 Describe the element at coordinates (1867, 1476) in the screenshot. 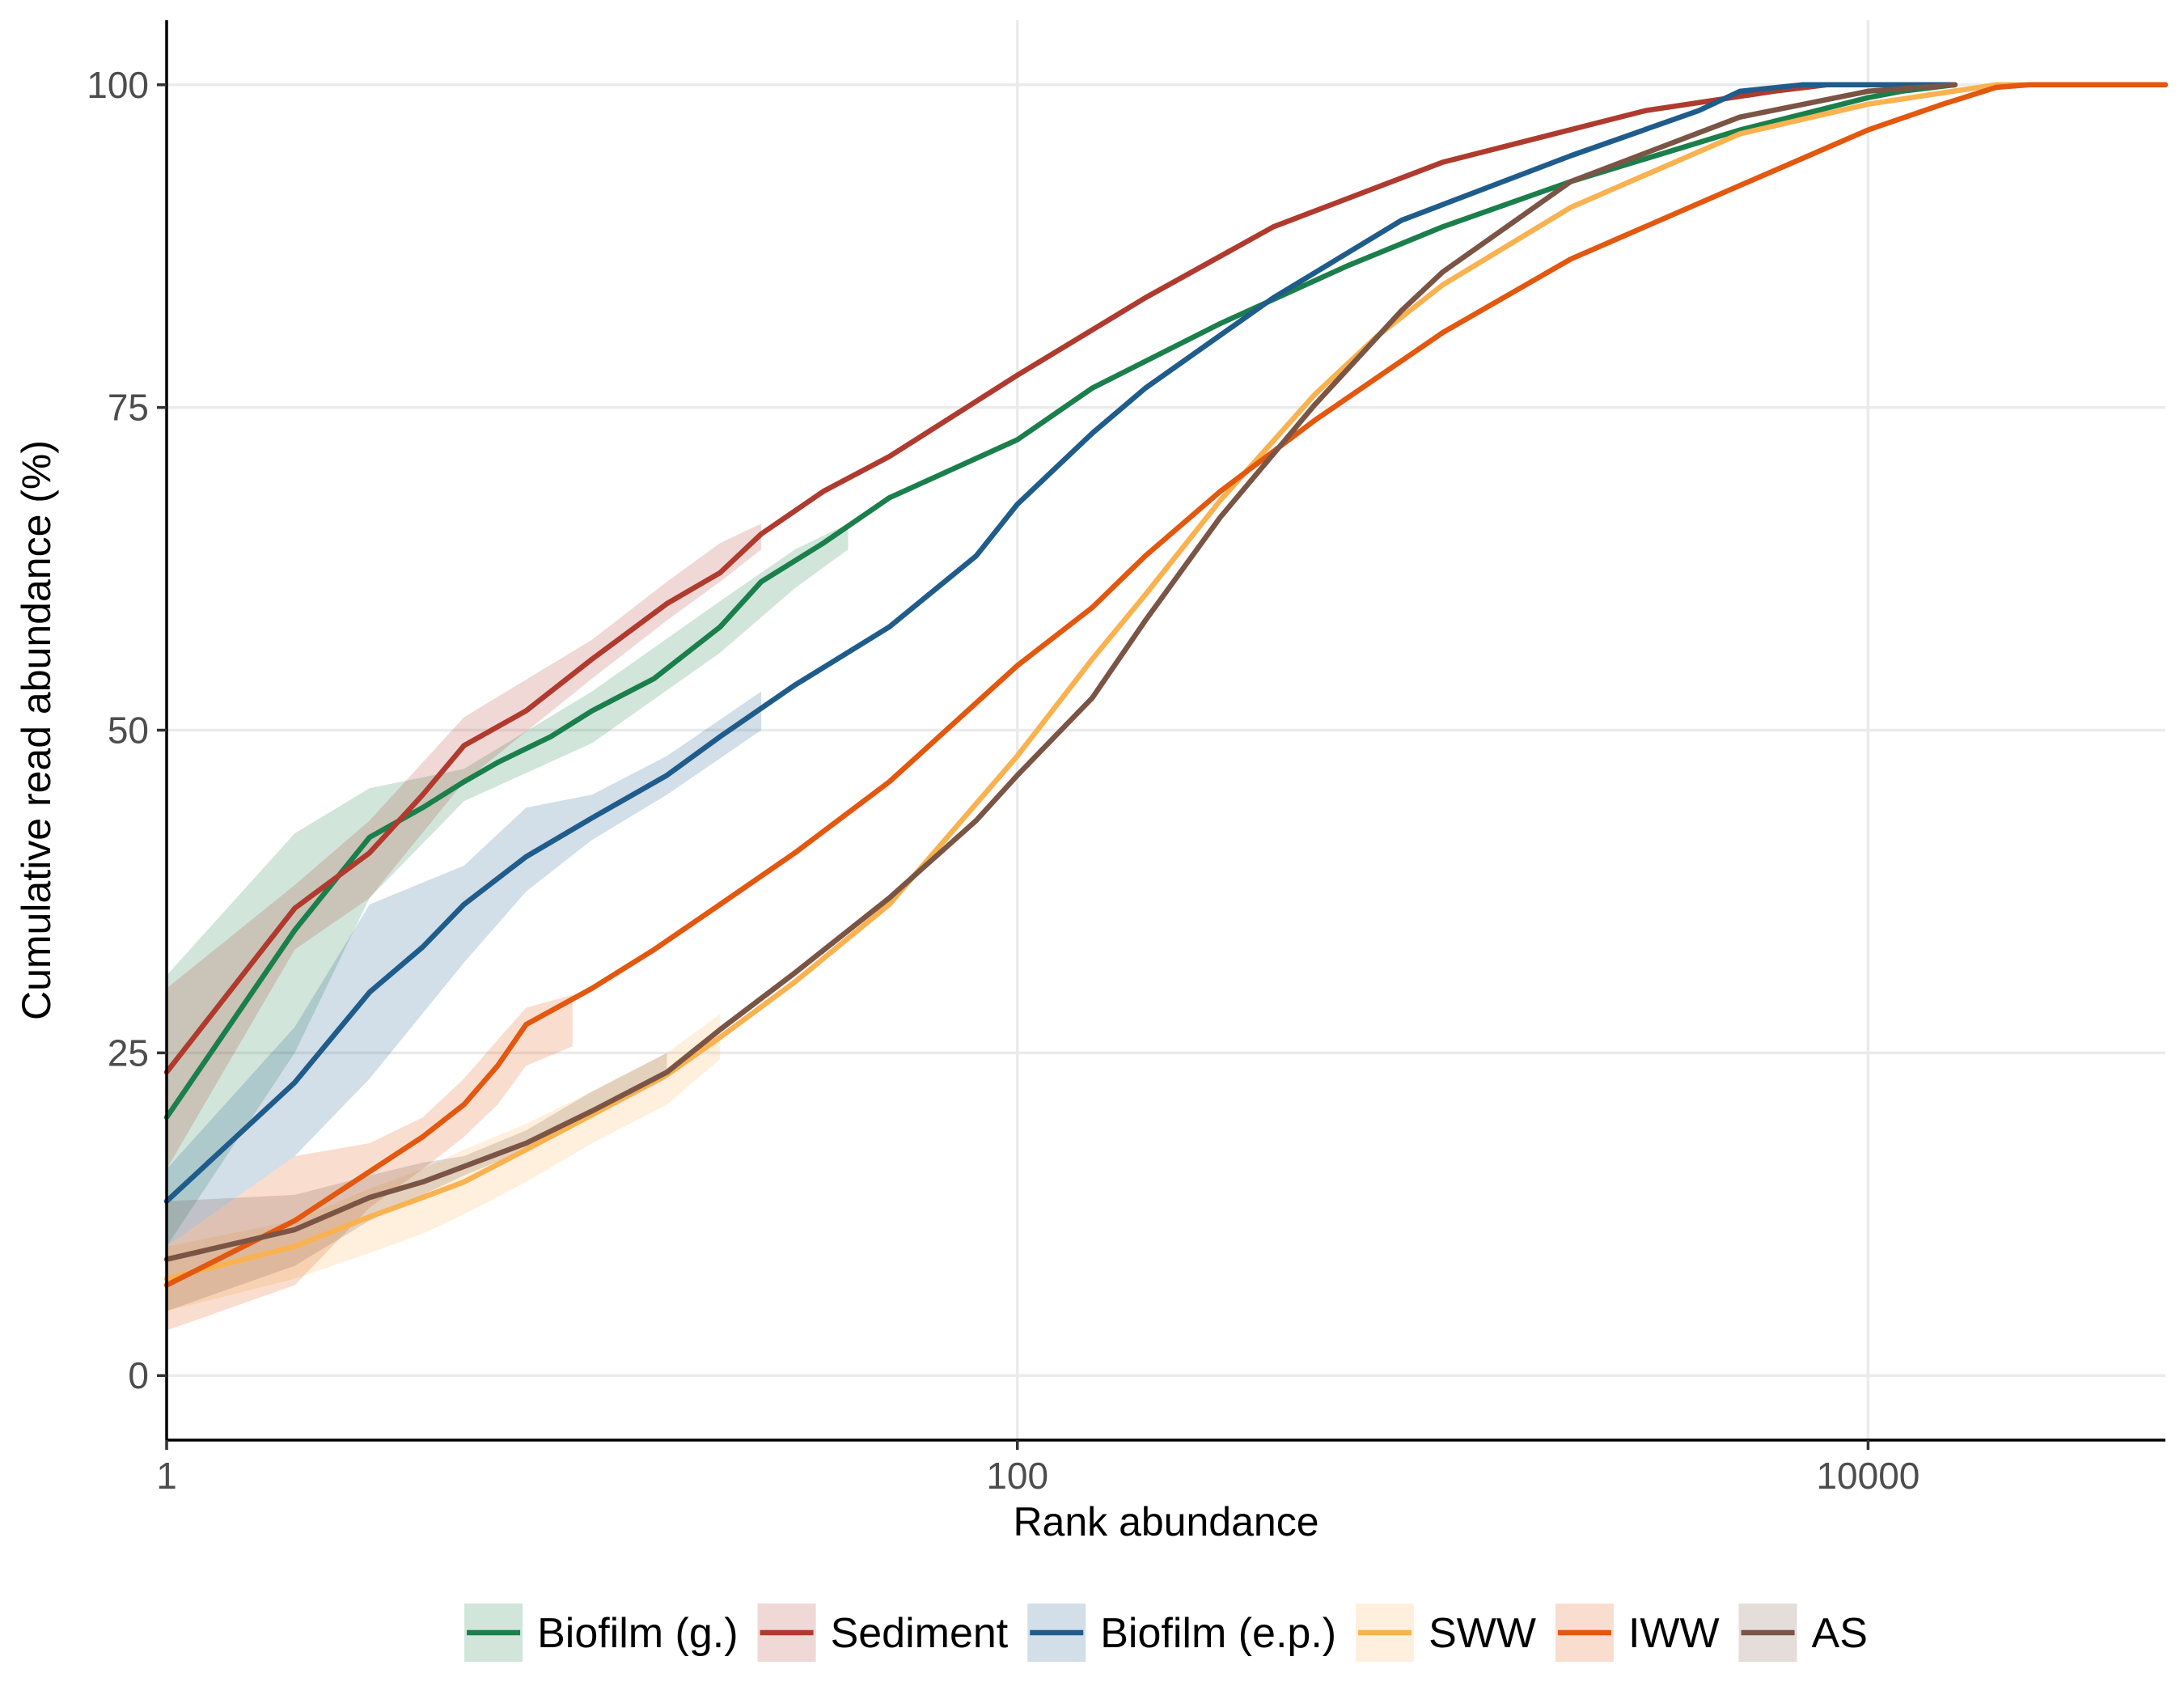

I see `x-tick-label: 10000` at that location.